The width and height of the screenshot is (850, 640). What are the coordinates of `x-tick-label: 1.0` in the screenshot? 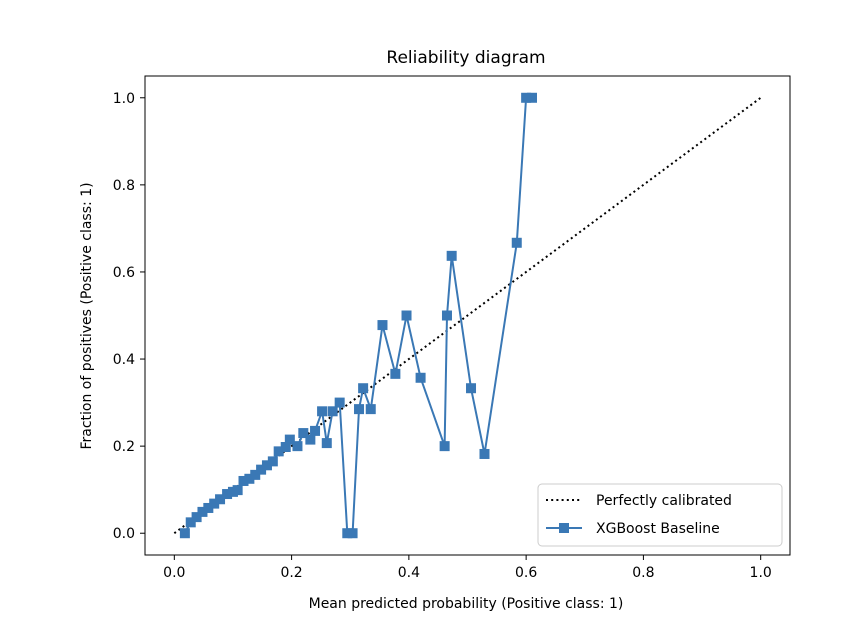 It's located at (761, 573).